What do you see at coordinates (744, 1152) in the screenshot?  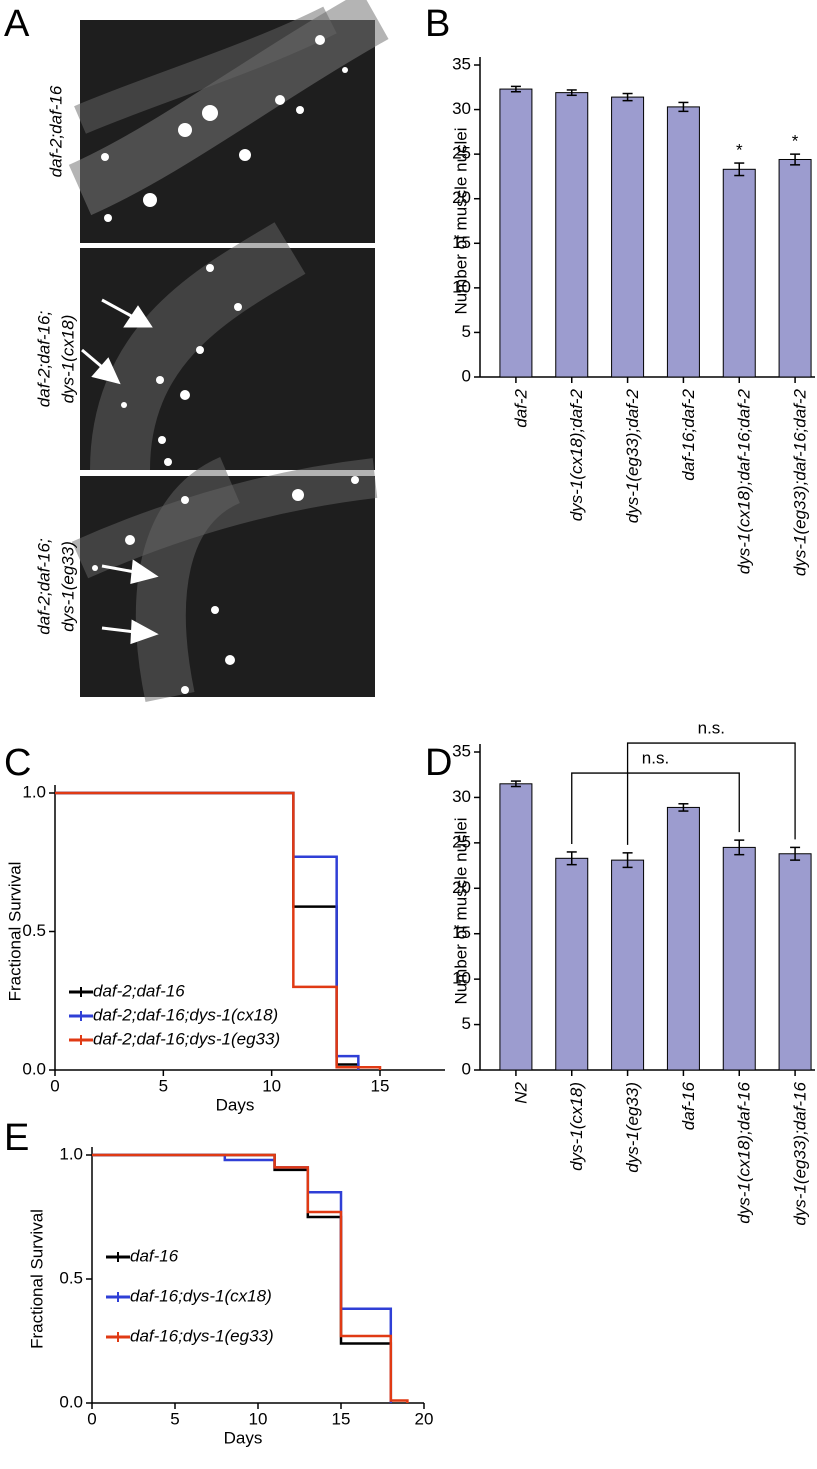 I see `x-tick-label: dys-1(cx18);daf-16` at bounding box center [744, 1152].